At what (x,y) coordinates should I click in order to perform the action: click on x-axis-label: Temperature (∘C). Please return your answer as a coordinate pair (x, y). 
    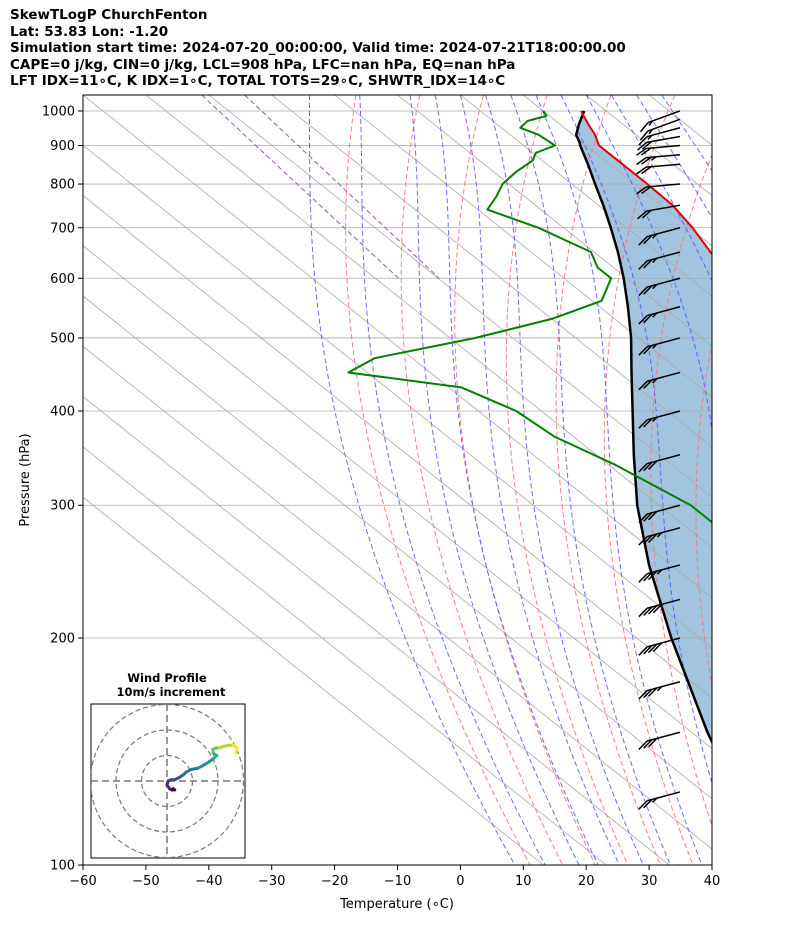
    Looking at the image, I should click on (396, 904).